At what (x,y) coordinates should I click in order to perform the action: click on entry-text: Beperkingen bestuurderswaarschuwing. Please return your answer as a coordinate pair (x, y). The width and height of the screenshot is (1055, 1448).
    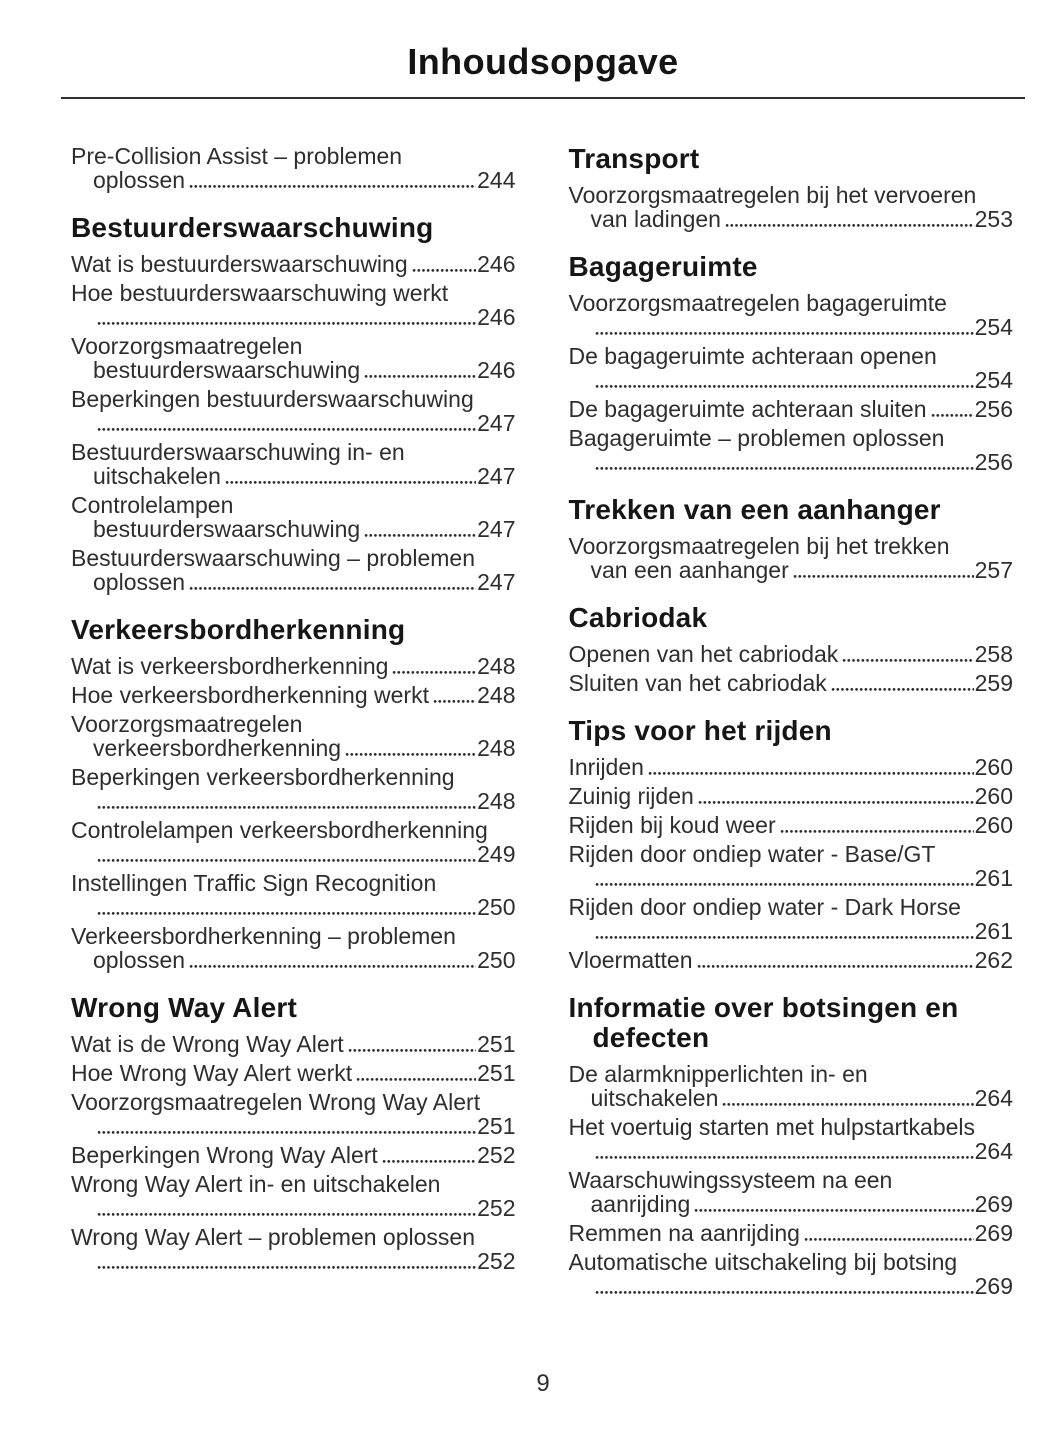
    Looking at the image, I should click on (272, 399).